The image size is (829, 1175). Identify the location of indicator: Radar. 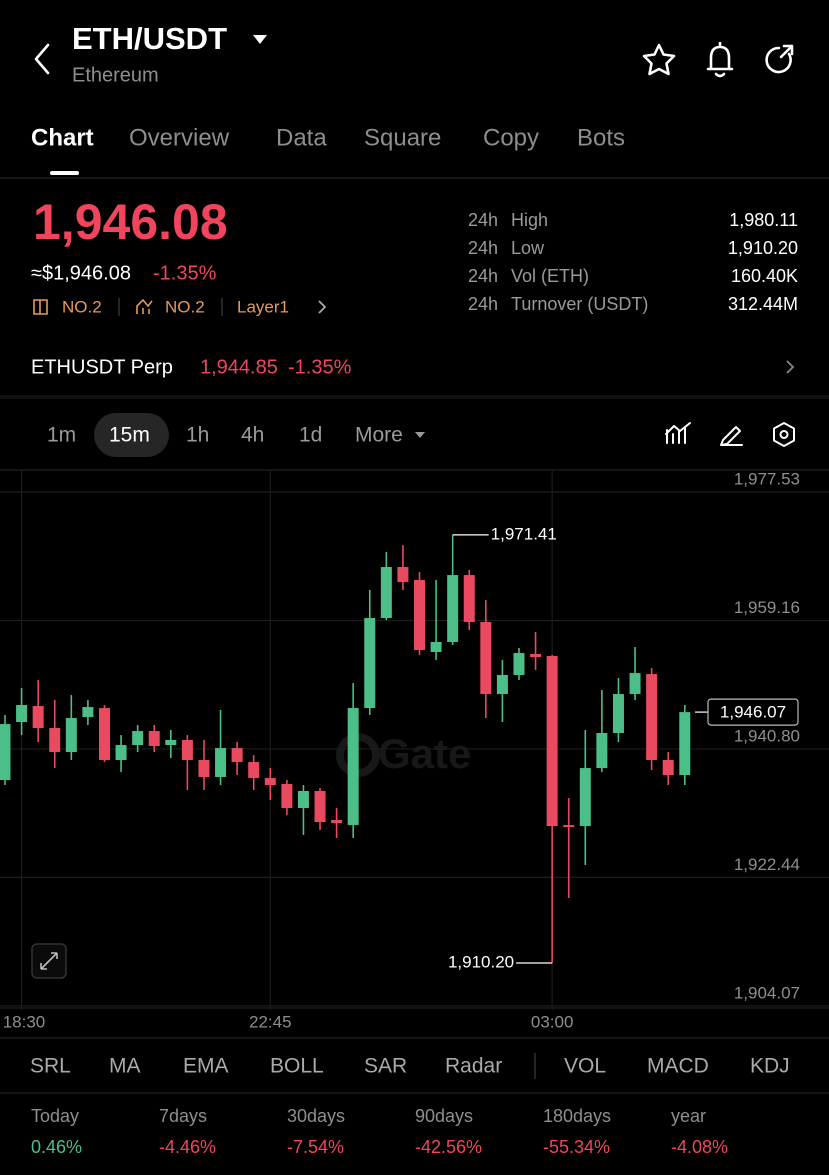
(473, 1066).